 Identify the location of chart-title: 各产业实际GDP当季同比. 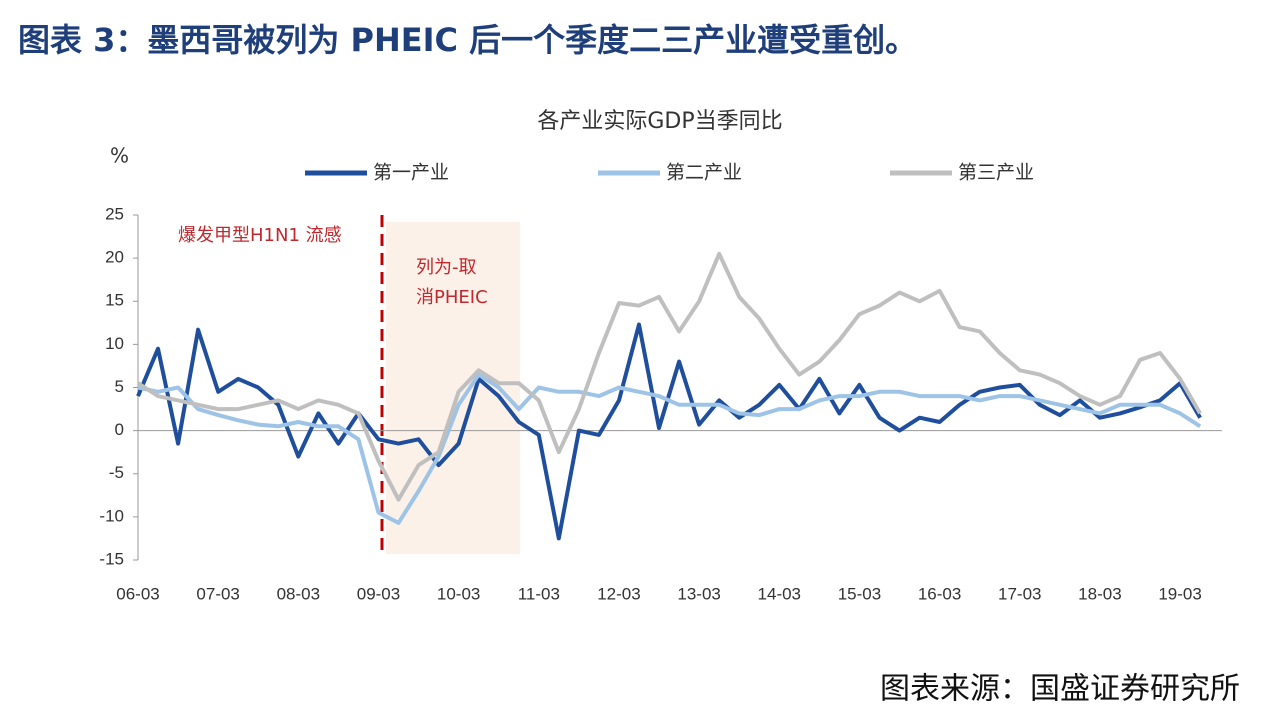
(659, 121).